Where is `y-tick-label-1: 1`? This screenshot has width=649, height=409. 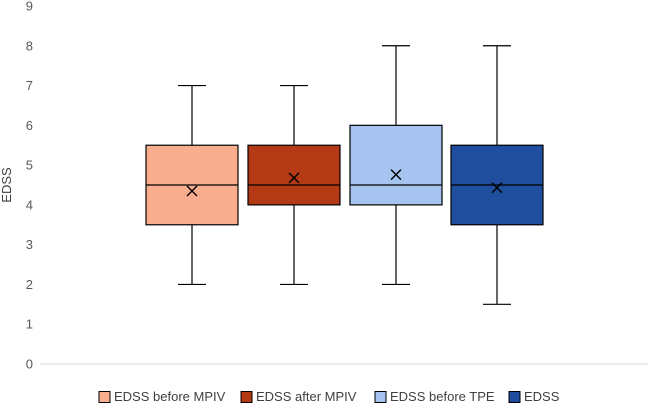
y-tick-label-1: 1 is located at coordinates (29, 324).